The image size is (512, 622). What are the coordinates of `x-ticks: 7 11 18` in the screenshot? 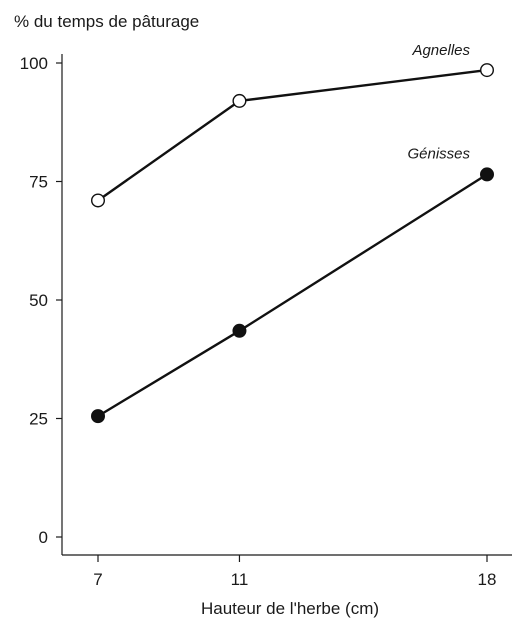 It's located at (294, 572).